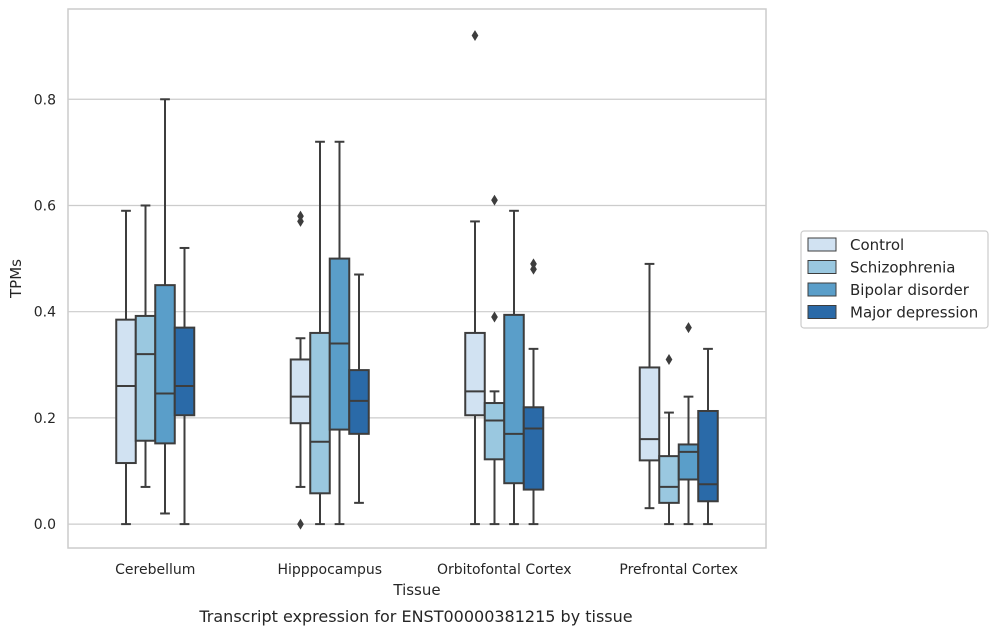  What do you see at coordinates (877, 245) in the screenshot?
I see `legend-label: Control` at bounding box center [877, 245].